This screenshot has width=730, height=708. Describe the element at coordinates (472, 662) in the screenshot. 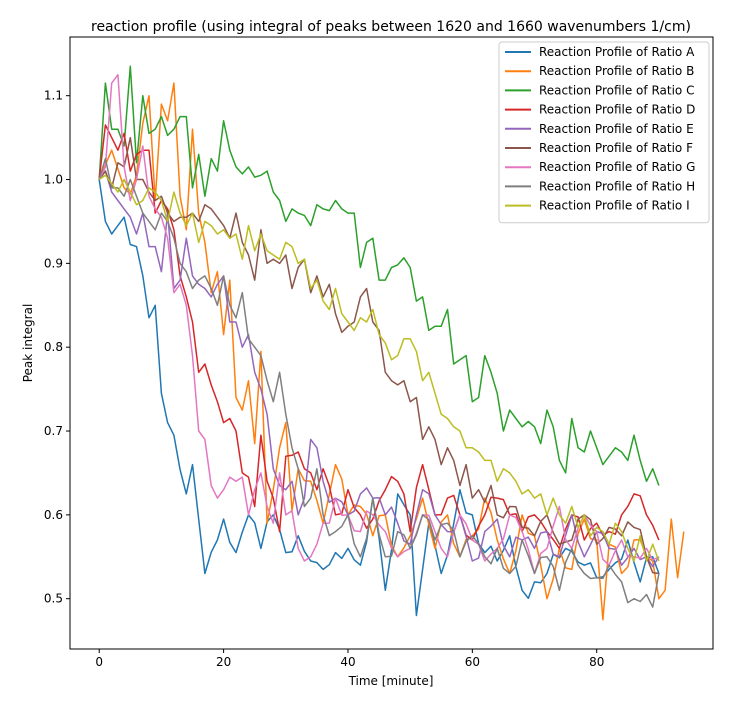

I see `x-tick-label: 60` at that location.